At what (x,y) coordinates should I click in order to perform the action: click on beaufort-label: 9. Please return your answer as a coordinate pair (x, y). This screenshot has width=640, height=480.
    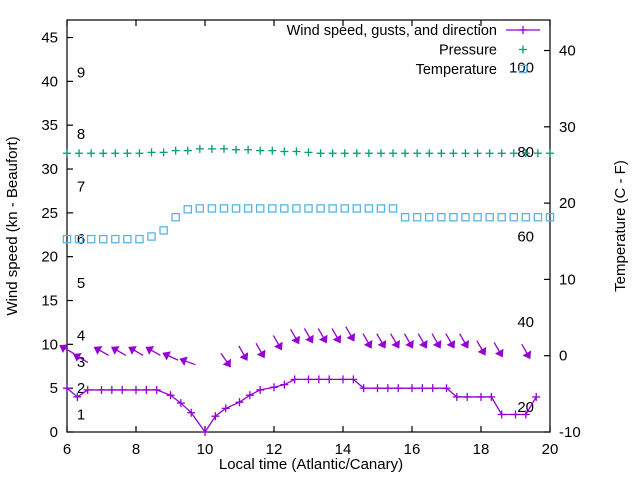
    Looking at the image, I should click on (81, 73).